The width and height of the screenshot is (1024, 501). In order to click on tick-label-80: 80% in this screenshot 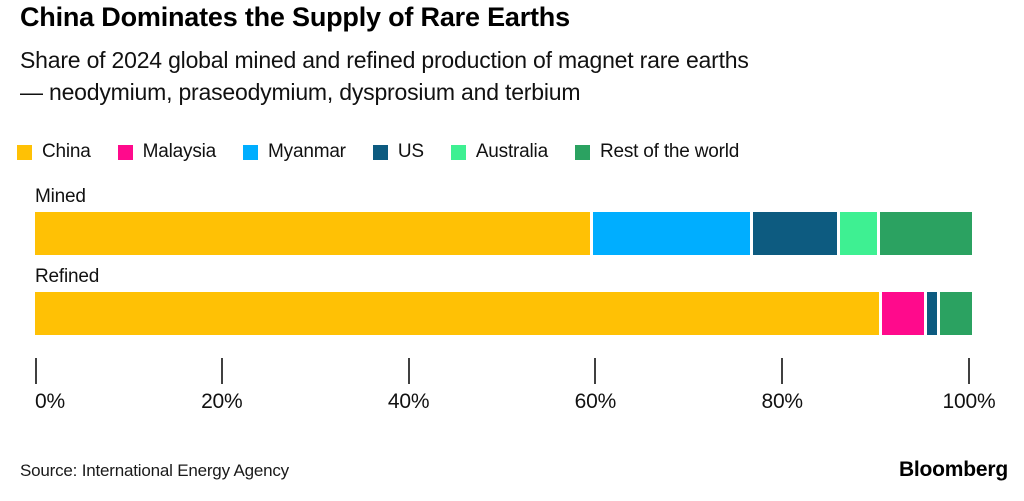, I will do `click(782, 401)`.